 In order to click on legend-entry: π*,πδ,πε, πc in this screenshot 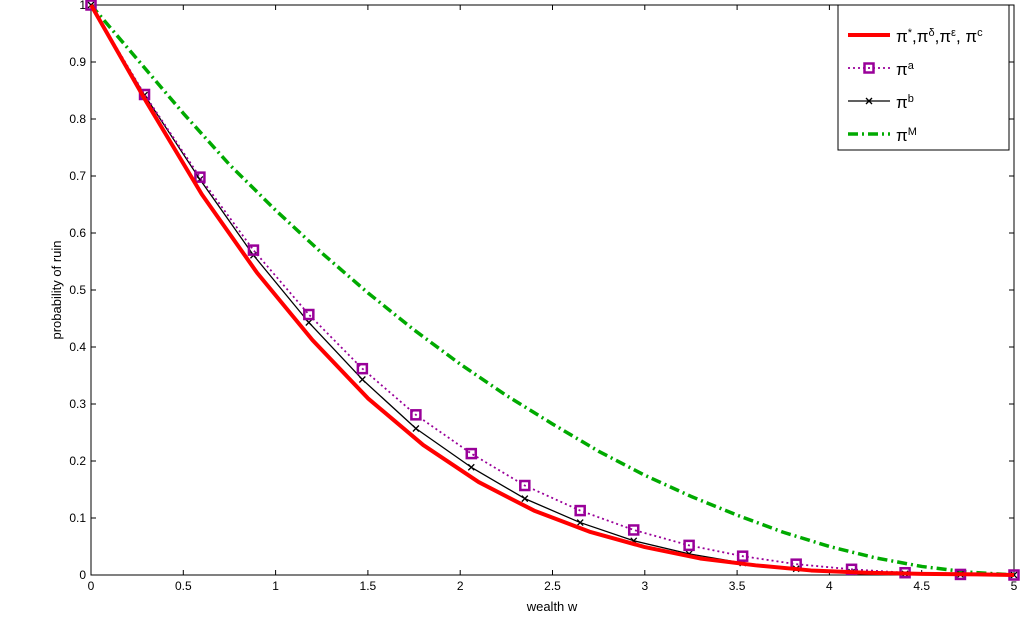, I will do `click(915, 36)`.